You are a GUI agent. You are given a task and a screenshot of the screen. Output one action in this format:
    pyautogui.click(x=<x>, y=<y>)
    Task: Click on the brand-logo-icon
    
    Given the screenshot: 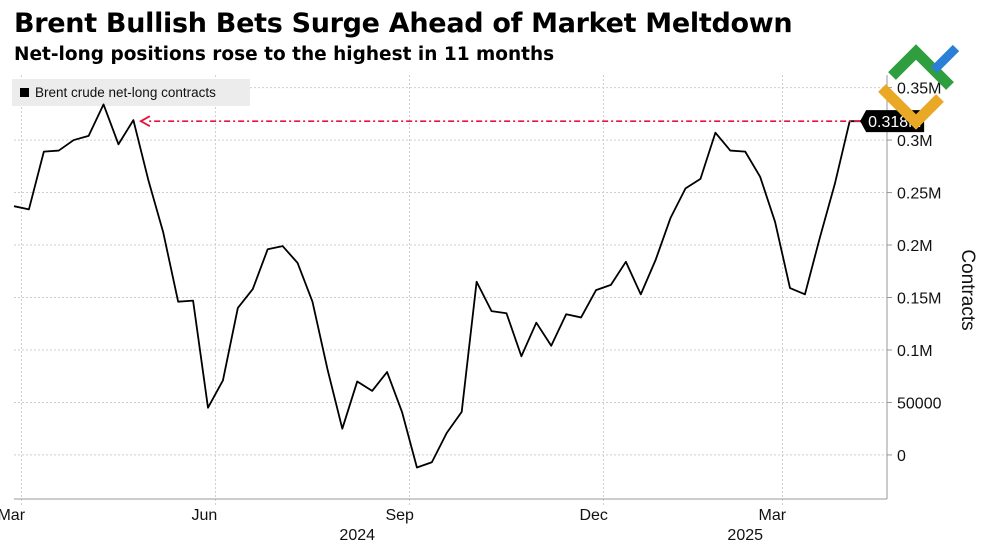 What is the action you would take?
    pyautogui.click(x=919, y=87)
    